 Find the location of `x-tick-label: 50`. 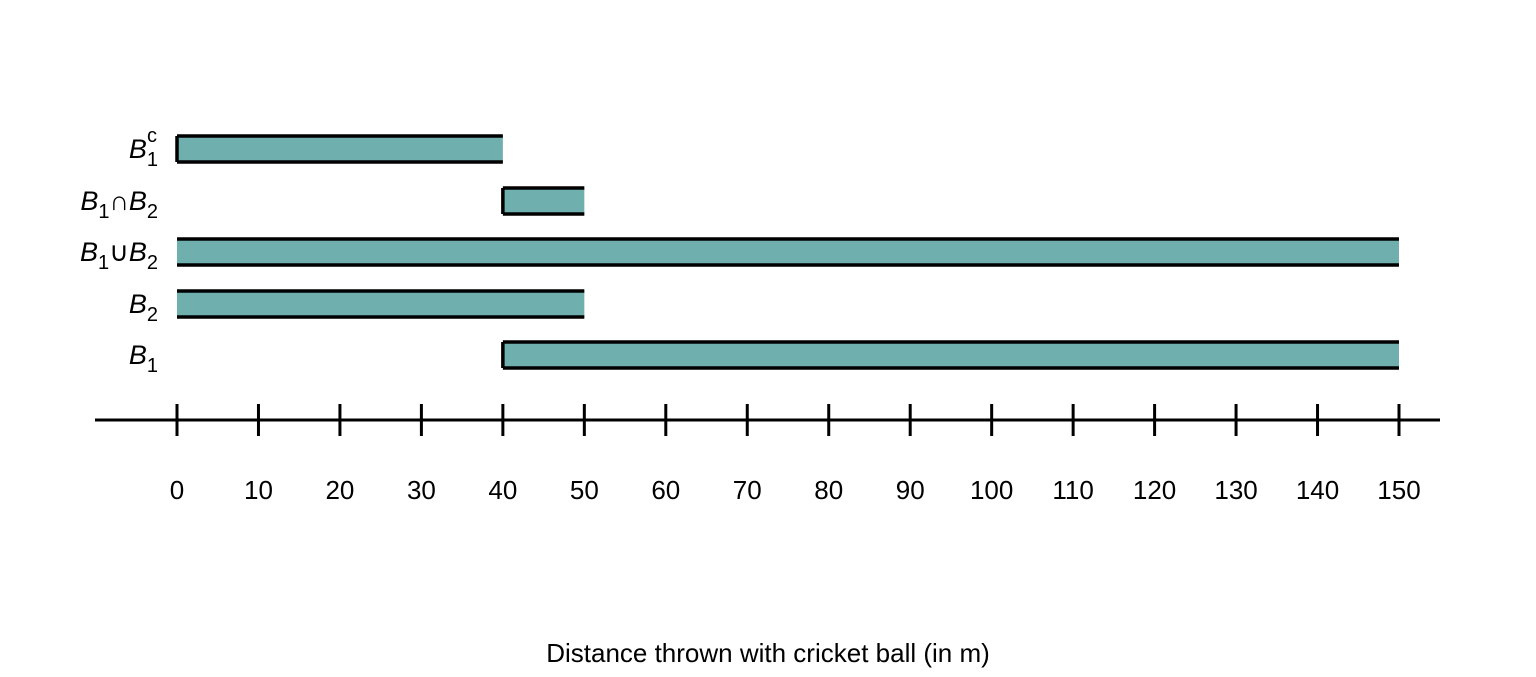

x-tick-label: 50 is located at coordinates (584, 490).